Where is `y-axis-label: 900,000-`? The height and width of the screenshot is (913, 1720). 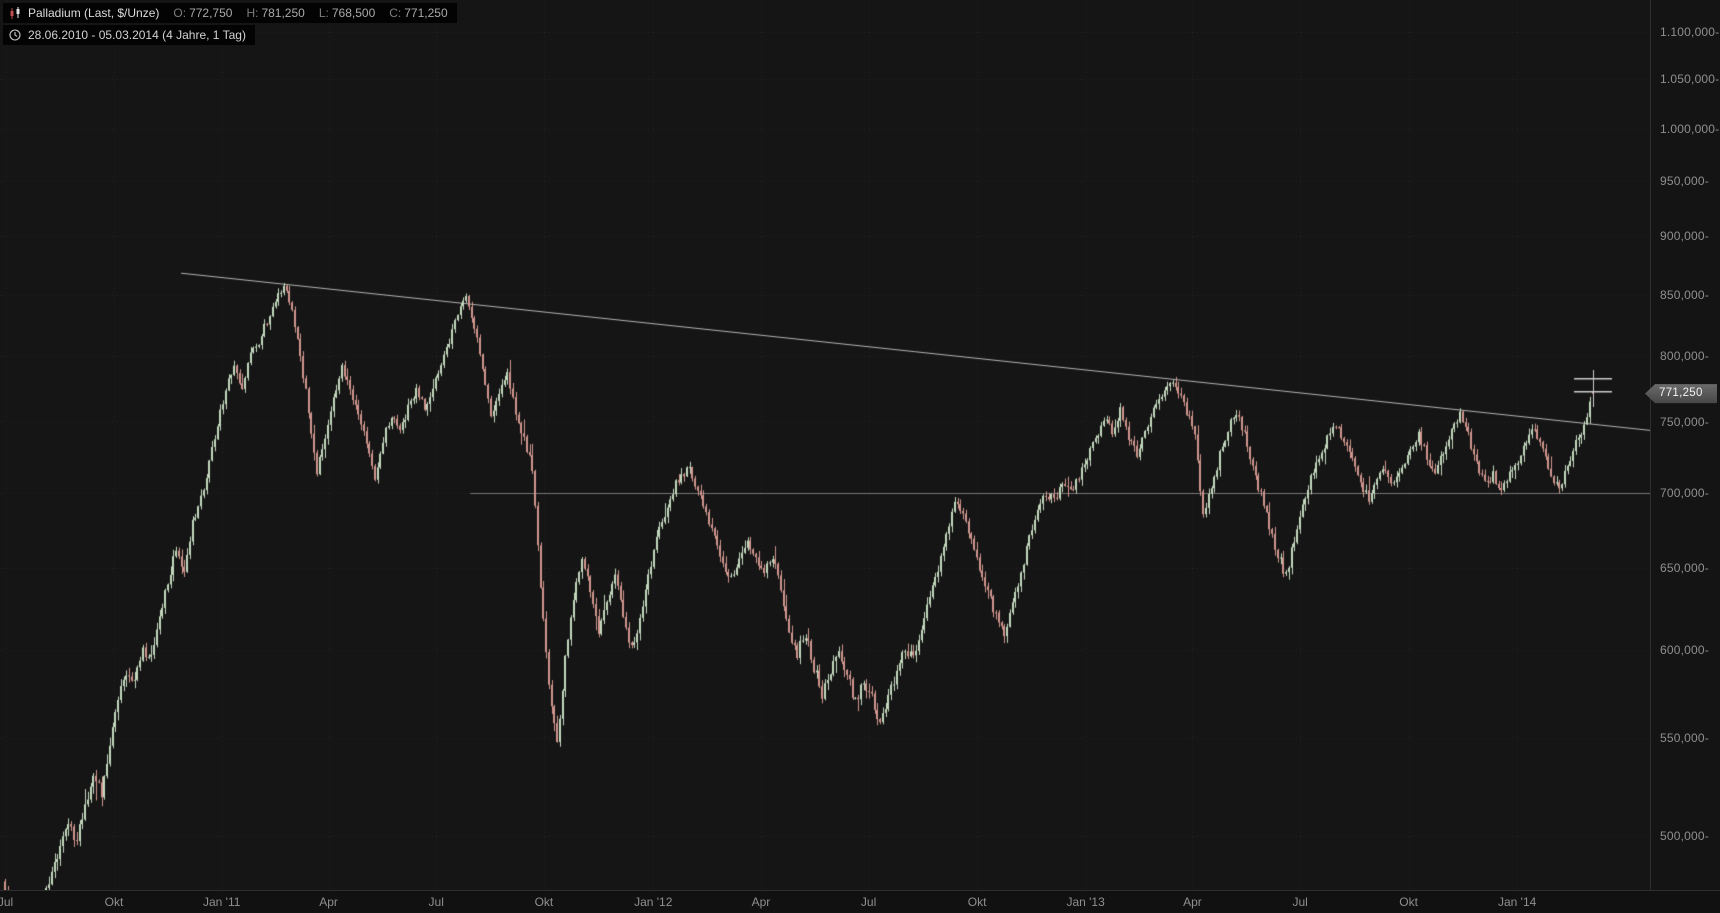 y-axis-label: 900,000- is located at coordinates (1684, 236).